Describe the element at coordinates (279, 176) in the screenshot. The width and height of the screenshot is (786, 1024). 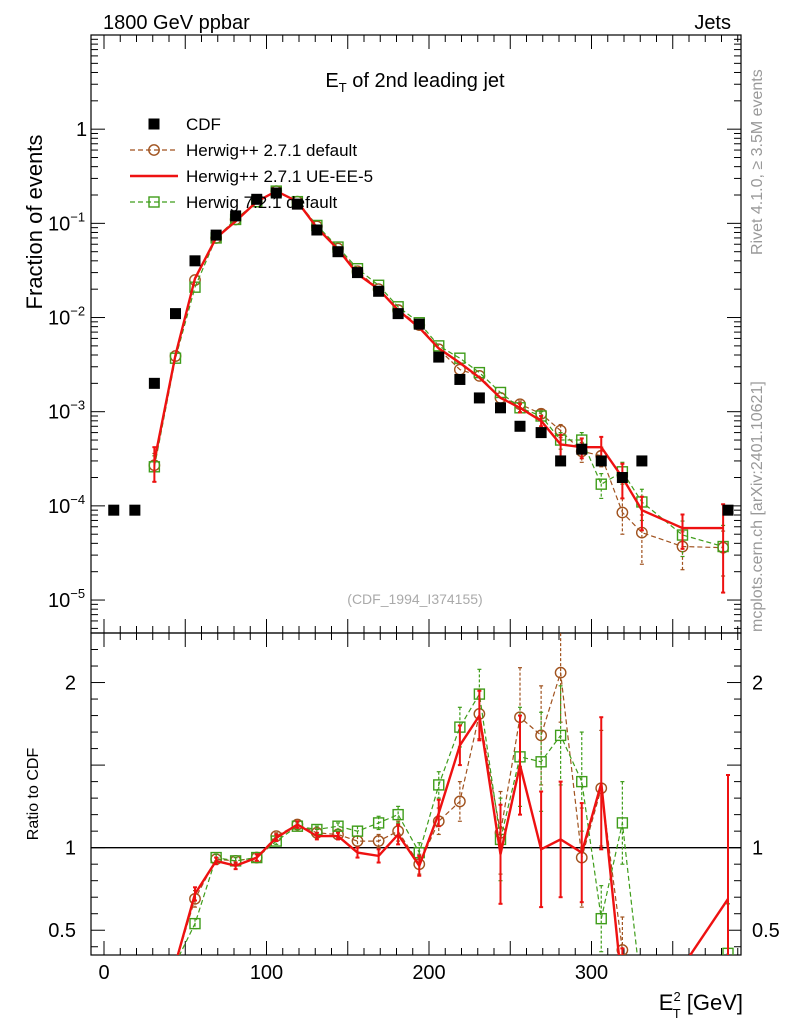
I see `legend-label: Herwig++ 2.7.1 UE-EE-5` at that location.